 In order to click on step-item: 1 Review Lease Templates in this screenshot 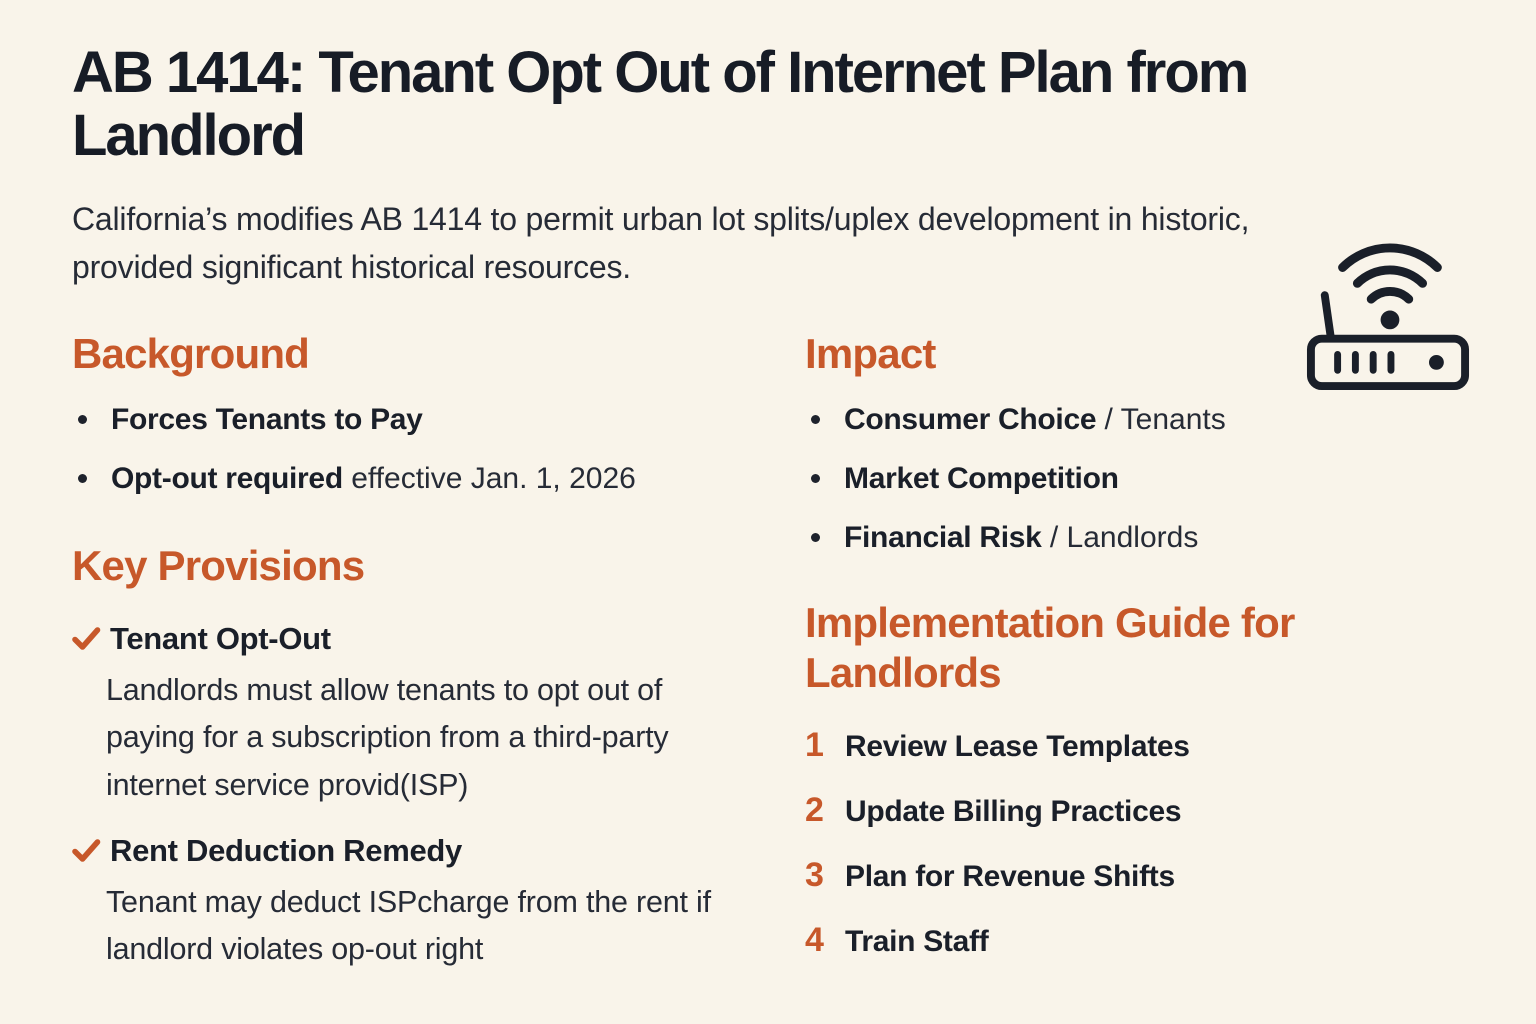, I will do `click(1137, 745)`.